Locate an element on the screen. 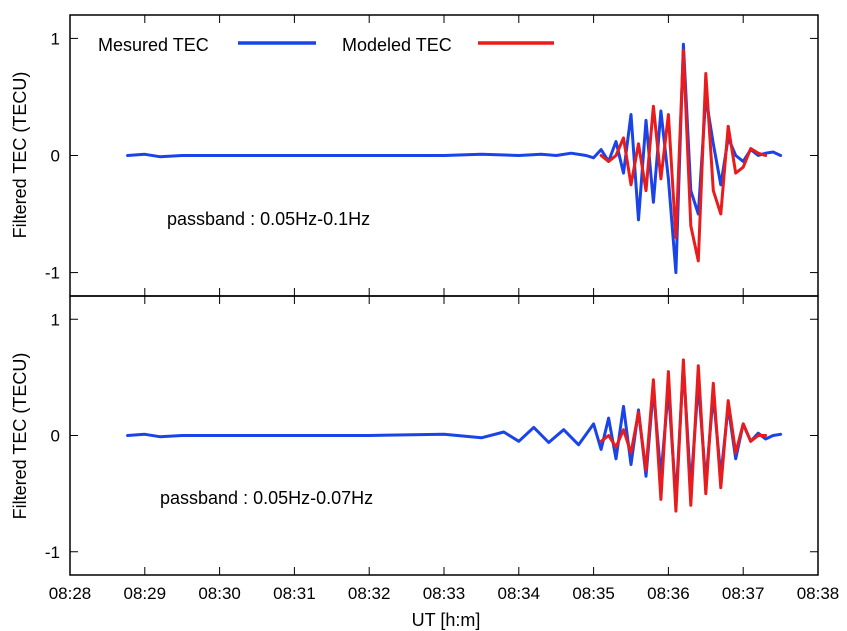 This screenshot has height=631, width=847. top-modeled-line is located at coordinates (683, 155).